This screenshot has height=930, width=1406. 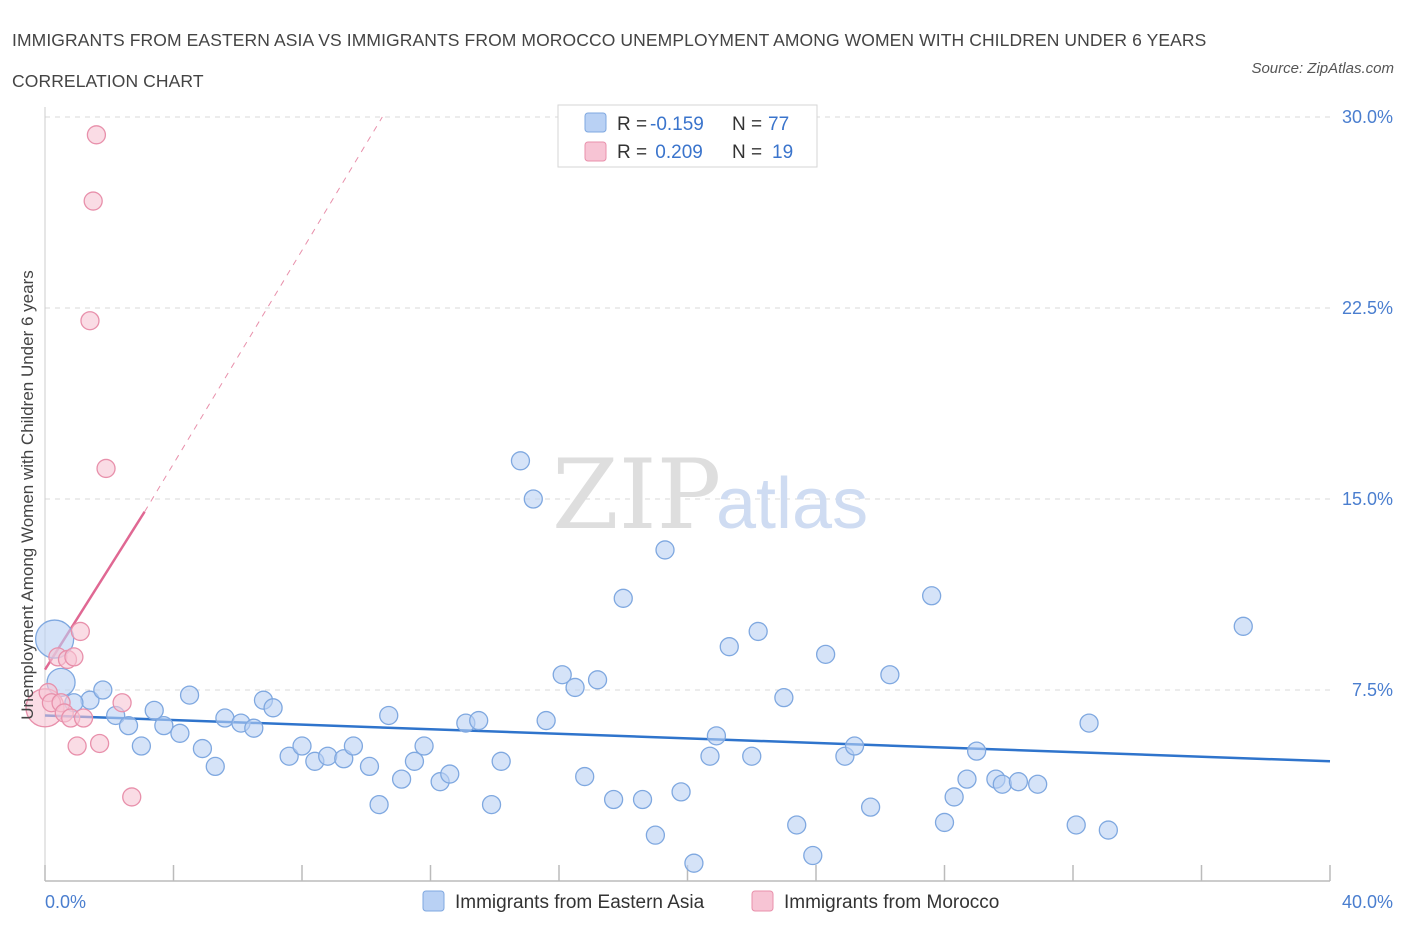 What do you see at coordinates (676, 152) in the screenshot?
I see `legend-r-value-2: 0.209` at bounding box center [676, 152].